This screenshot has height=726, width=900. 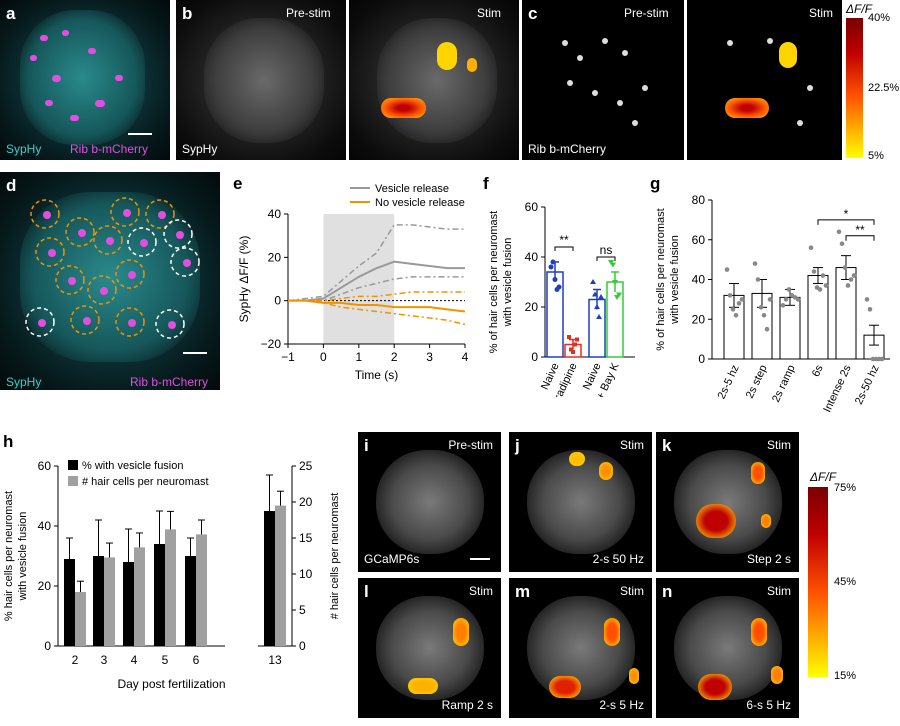 What do you see at coordinates (169, 382) in the screenshot?
I see `panel-d-right-text: Rib b-mCherry` at bounding box center [169, 382].